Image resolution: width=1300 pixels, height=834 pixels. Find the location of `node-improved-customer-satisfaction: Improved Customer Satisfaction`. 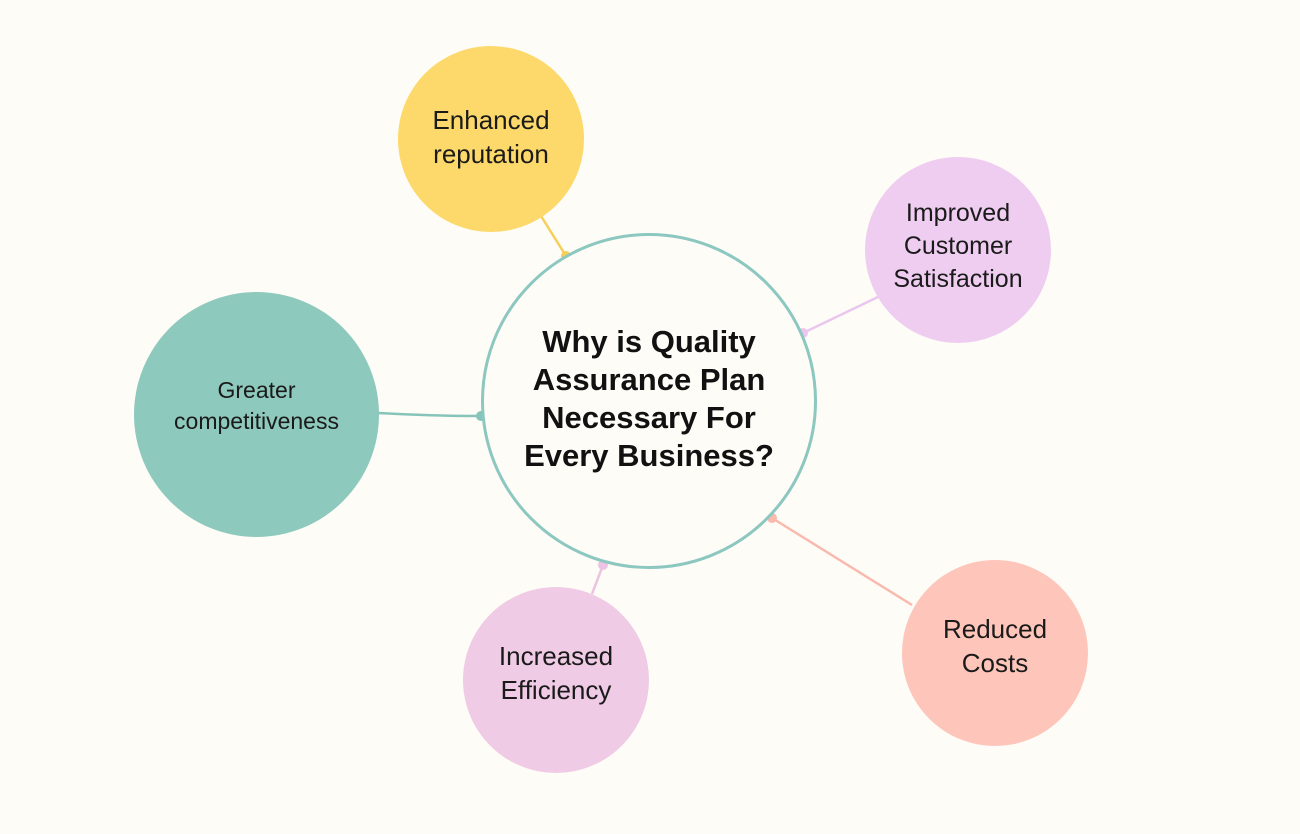

node-improved-customer-satisfaction: Improved Customer Satisfaction is located at coordinates (958, 250).